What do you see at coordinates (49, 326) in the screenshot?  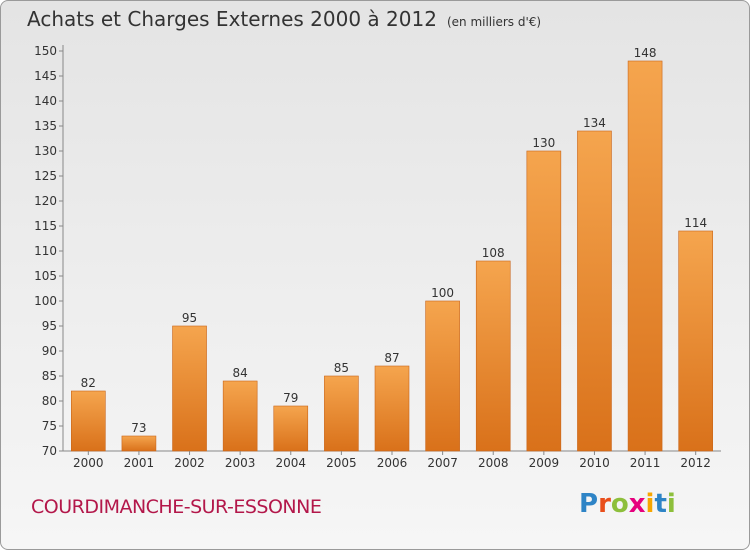 I see `y-tick-label: 95` at bounding box center [49, 326].